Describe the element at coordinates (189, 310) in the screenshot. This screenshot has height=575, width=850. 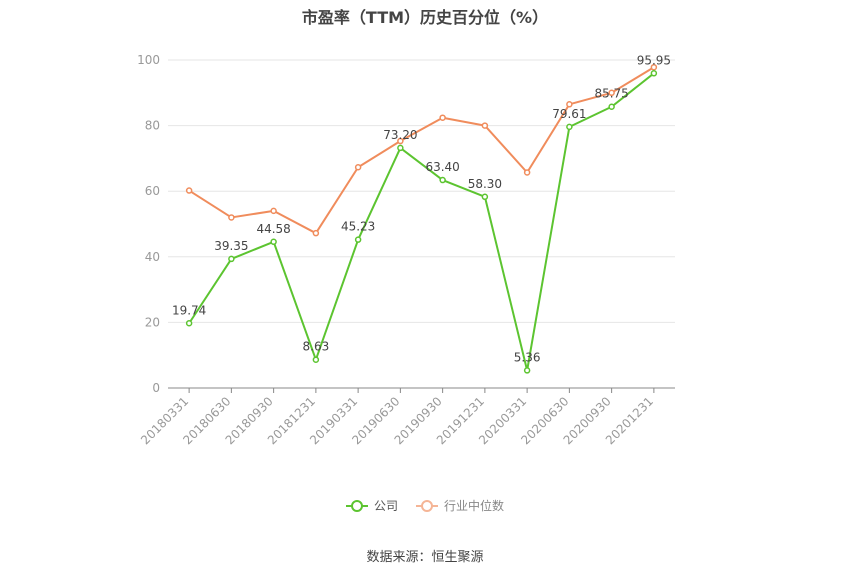
I see `data-label-company: 19.74` at that location.